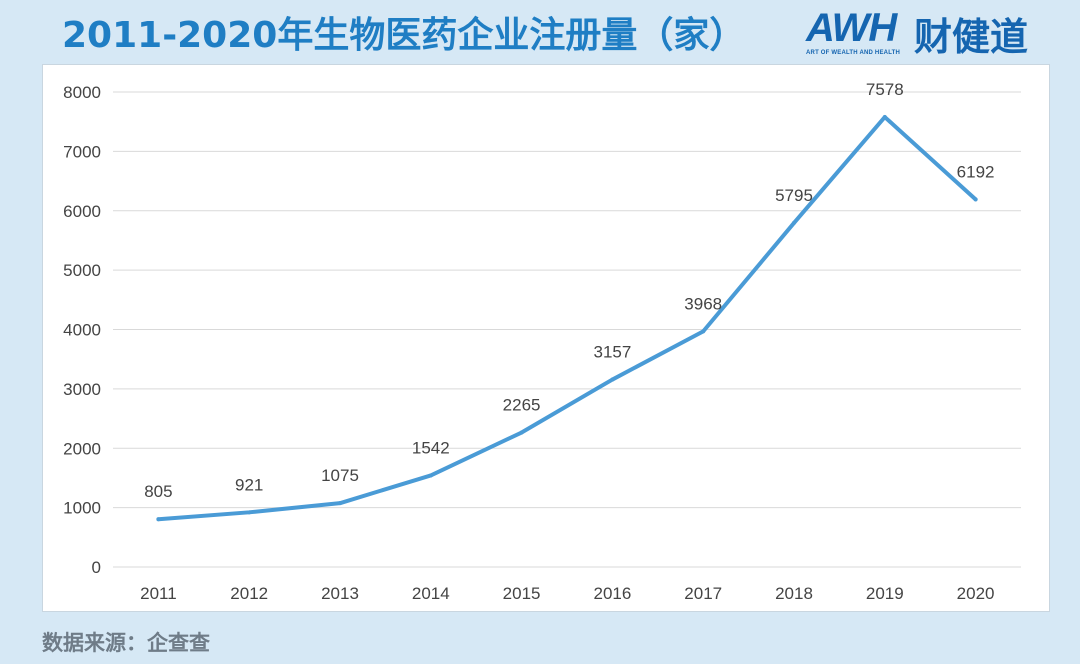 This screenshot has height=664, width=1080. Describe the element at coordinates (96, 567) in the screenshot. I see `y-tick-label: 0` at that location.